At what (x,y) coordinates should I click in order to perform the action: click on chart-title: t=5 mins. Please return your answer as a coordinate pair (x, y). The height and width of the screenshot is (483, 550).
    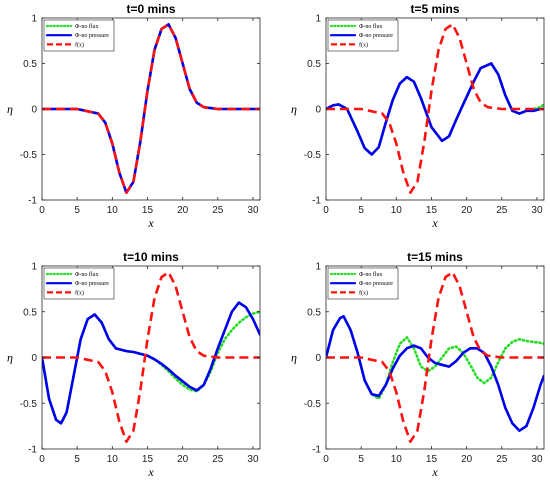
    Looking at the image, I should click on (434, 9).